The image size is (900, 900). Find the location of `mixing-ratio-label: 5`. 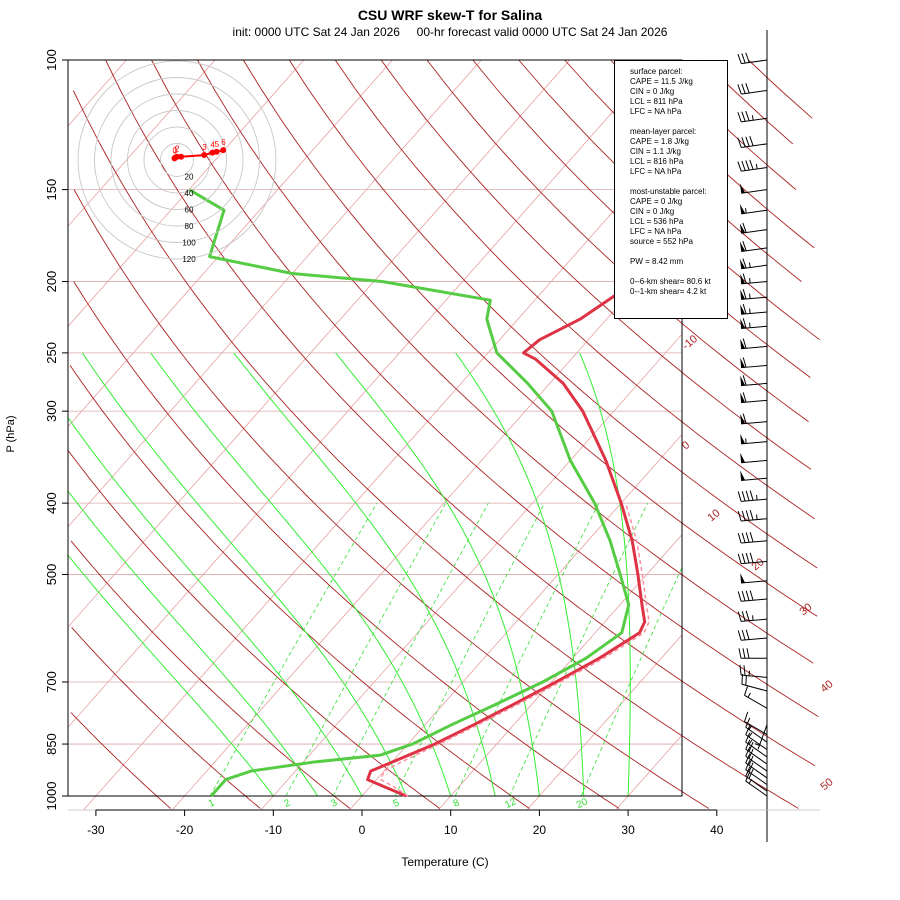

mixing-ratio-label: 5 is located at coordinates (396, 803).